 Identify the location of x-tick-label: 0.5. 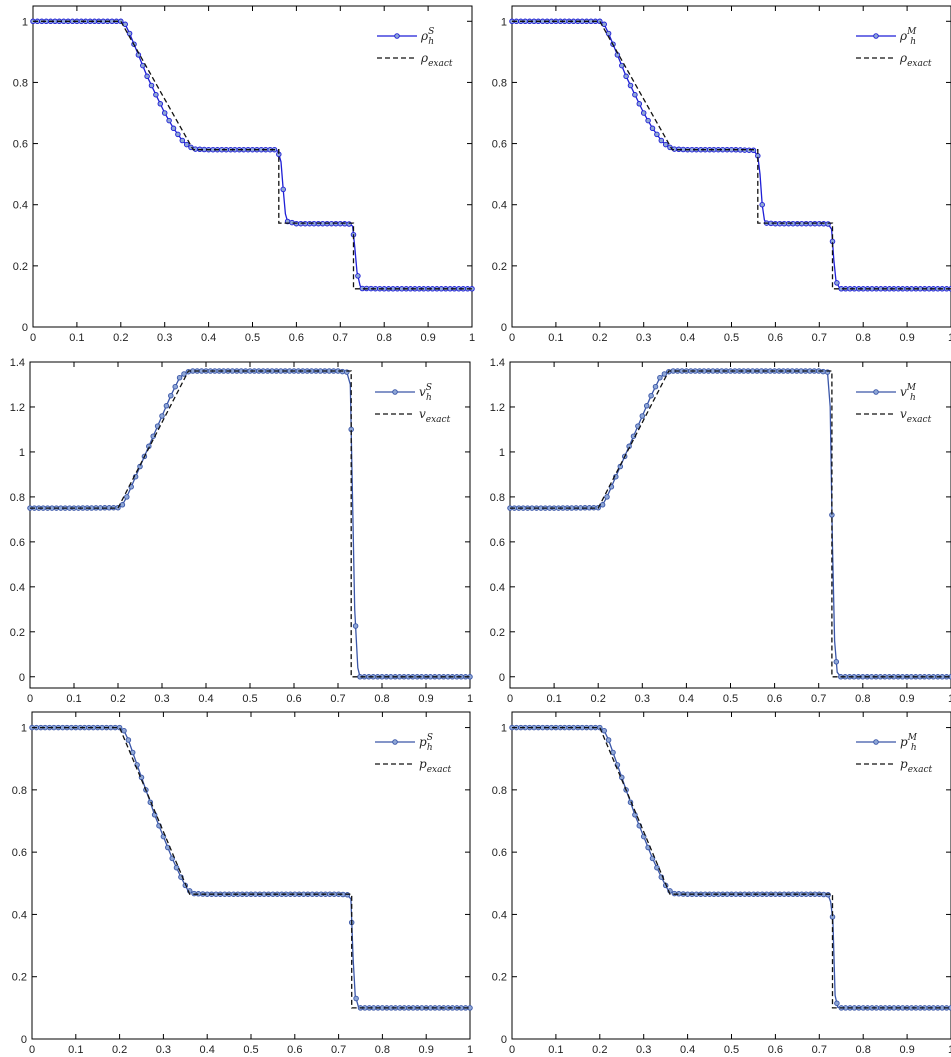
(252, 338).